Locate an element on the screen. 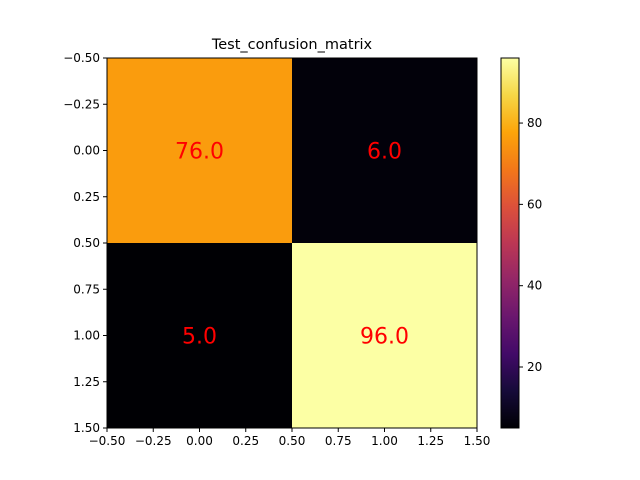 Image resolution: width=640 pixels, height=480 pixels. x-axis: −0.50 −0.25 0.00 0.25 0.50 0.75 1.00 1.25 1.50 is located at coordinates (290, 438).